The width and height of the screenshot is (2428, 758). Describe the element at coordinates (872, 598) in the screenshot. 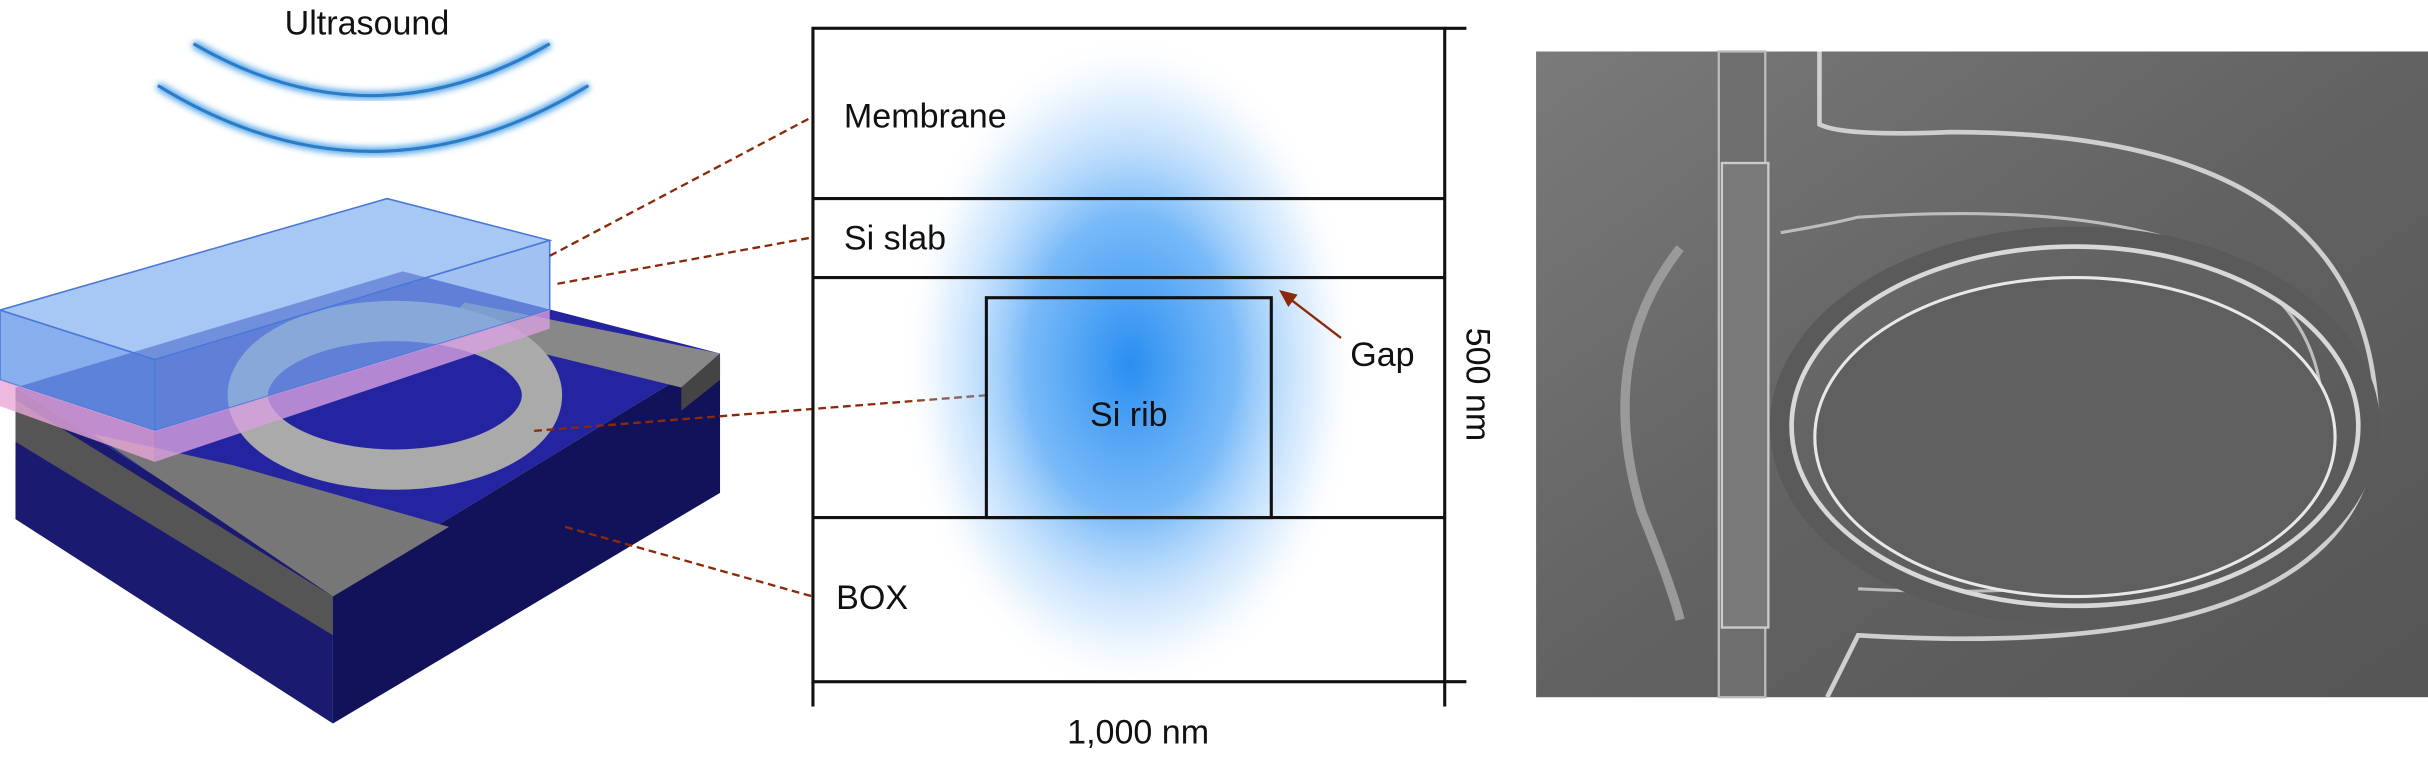

I see `box-label: BOX` at that location.